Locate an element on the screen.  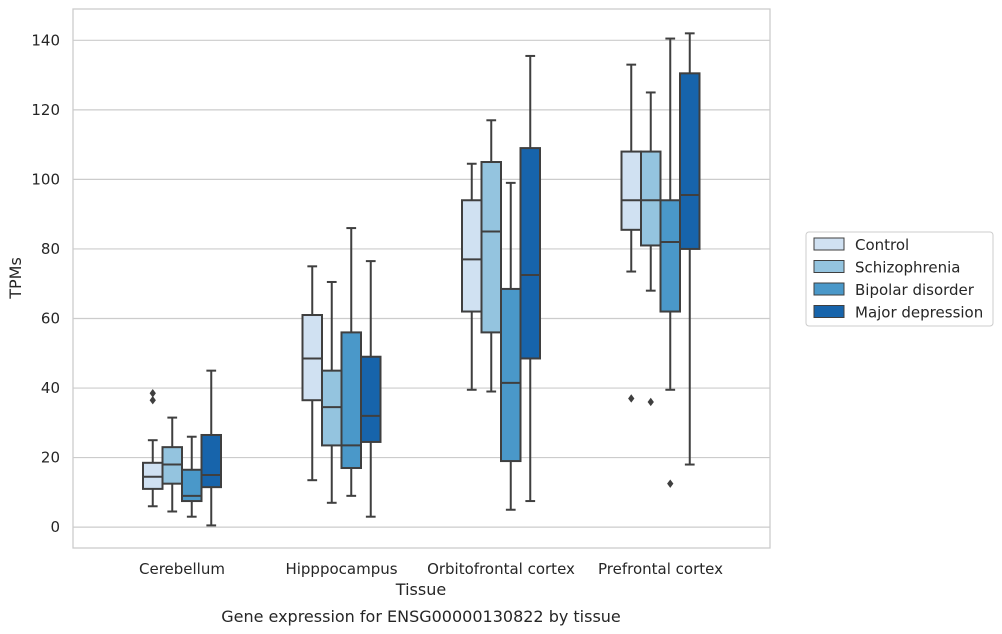
x-tick-label: Hipppocampus is located at coordinates (341, 569).